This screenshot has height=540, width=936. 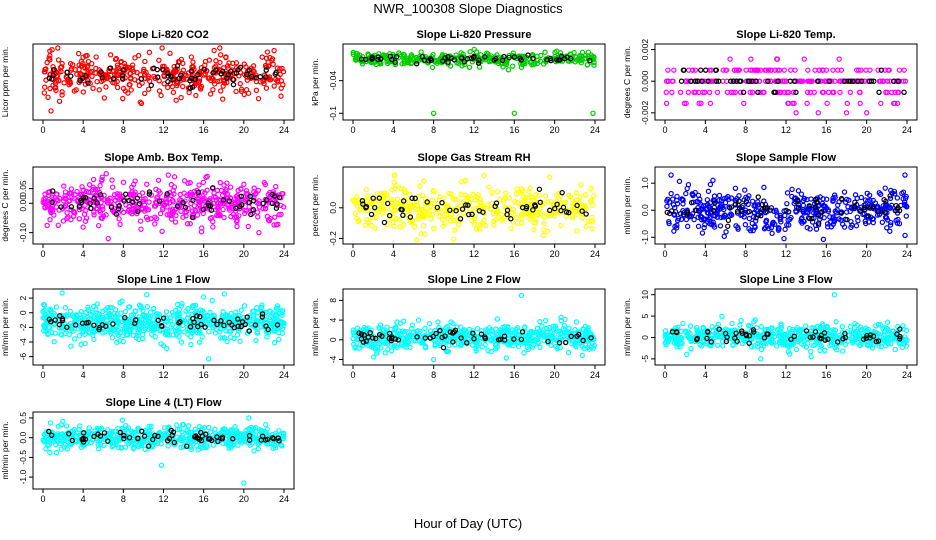 What do you see at coordinates (468, 8) in the screenshot?
I see `figure-title: NWR_100308 Slope Diagnostics` at bounding box center [468, 8].